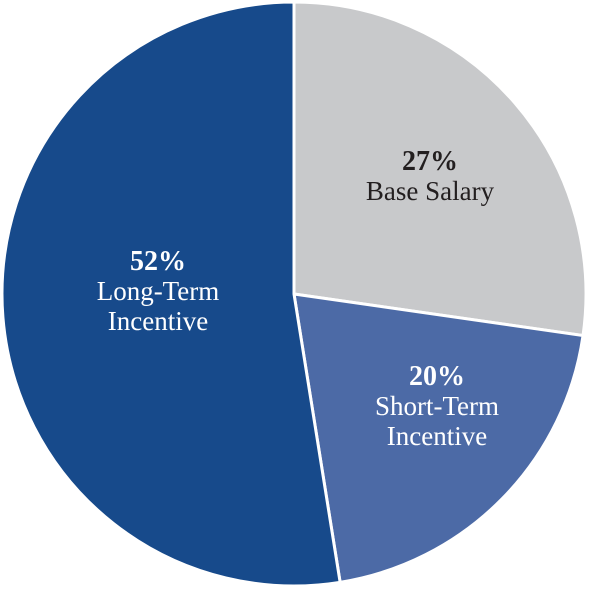  I want to click on slice-category-label: Short-Term, so click(437, 406).